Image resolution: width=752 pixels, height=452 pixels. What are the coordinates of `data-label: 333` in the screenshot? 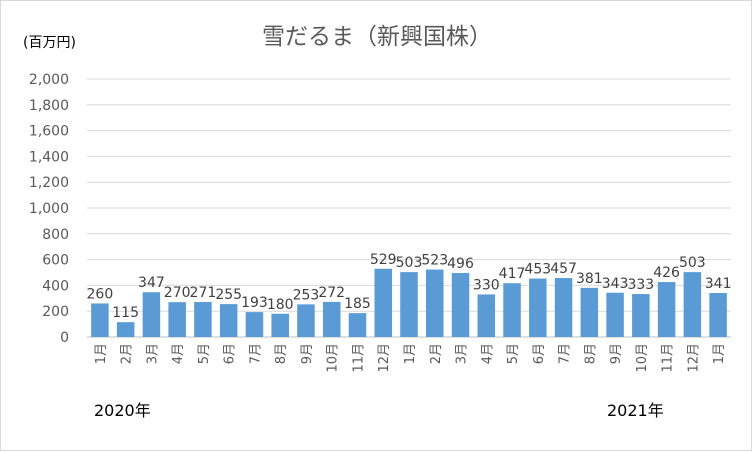 It's located at (640, 285).